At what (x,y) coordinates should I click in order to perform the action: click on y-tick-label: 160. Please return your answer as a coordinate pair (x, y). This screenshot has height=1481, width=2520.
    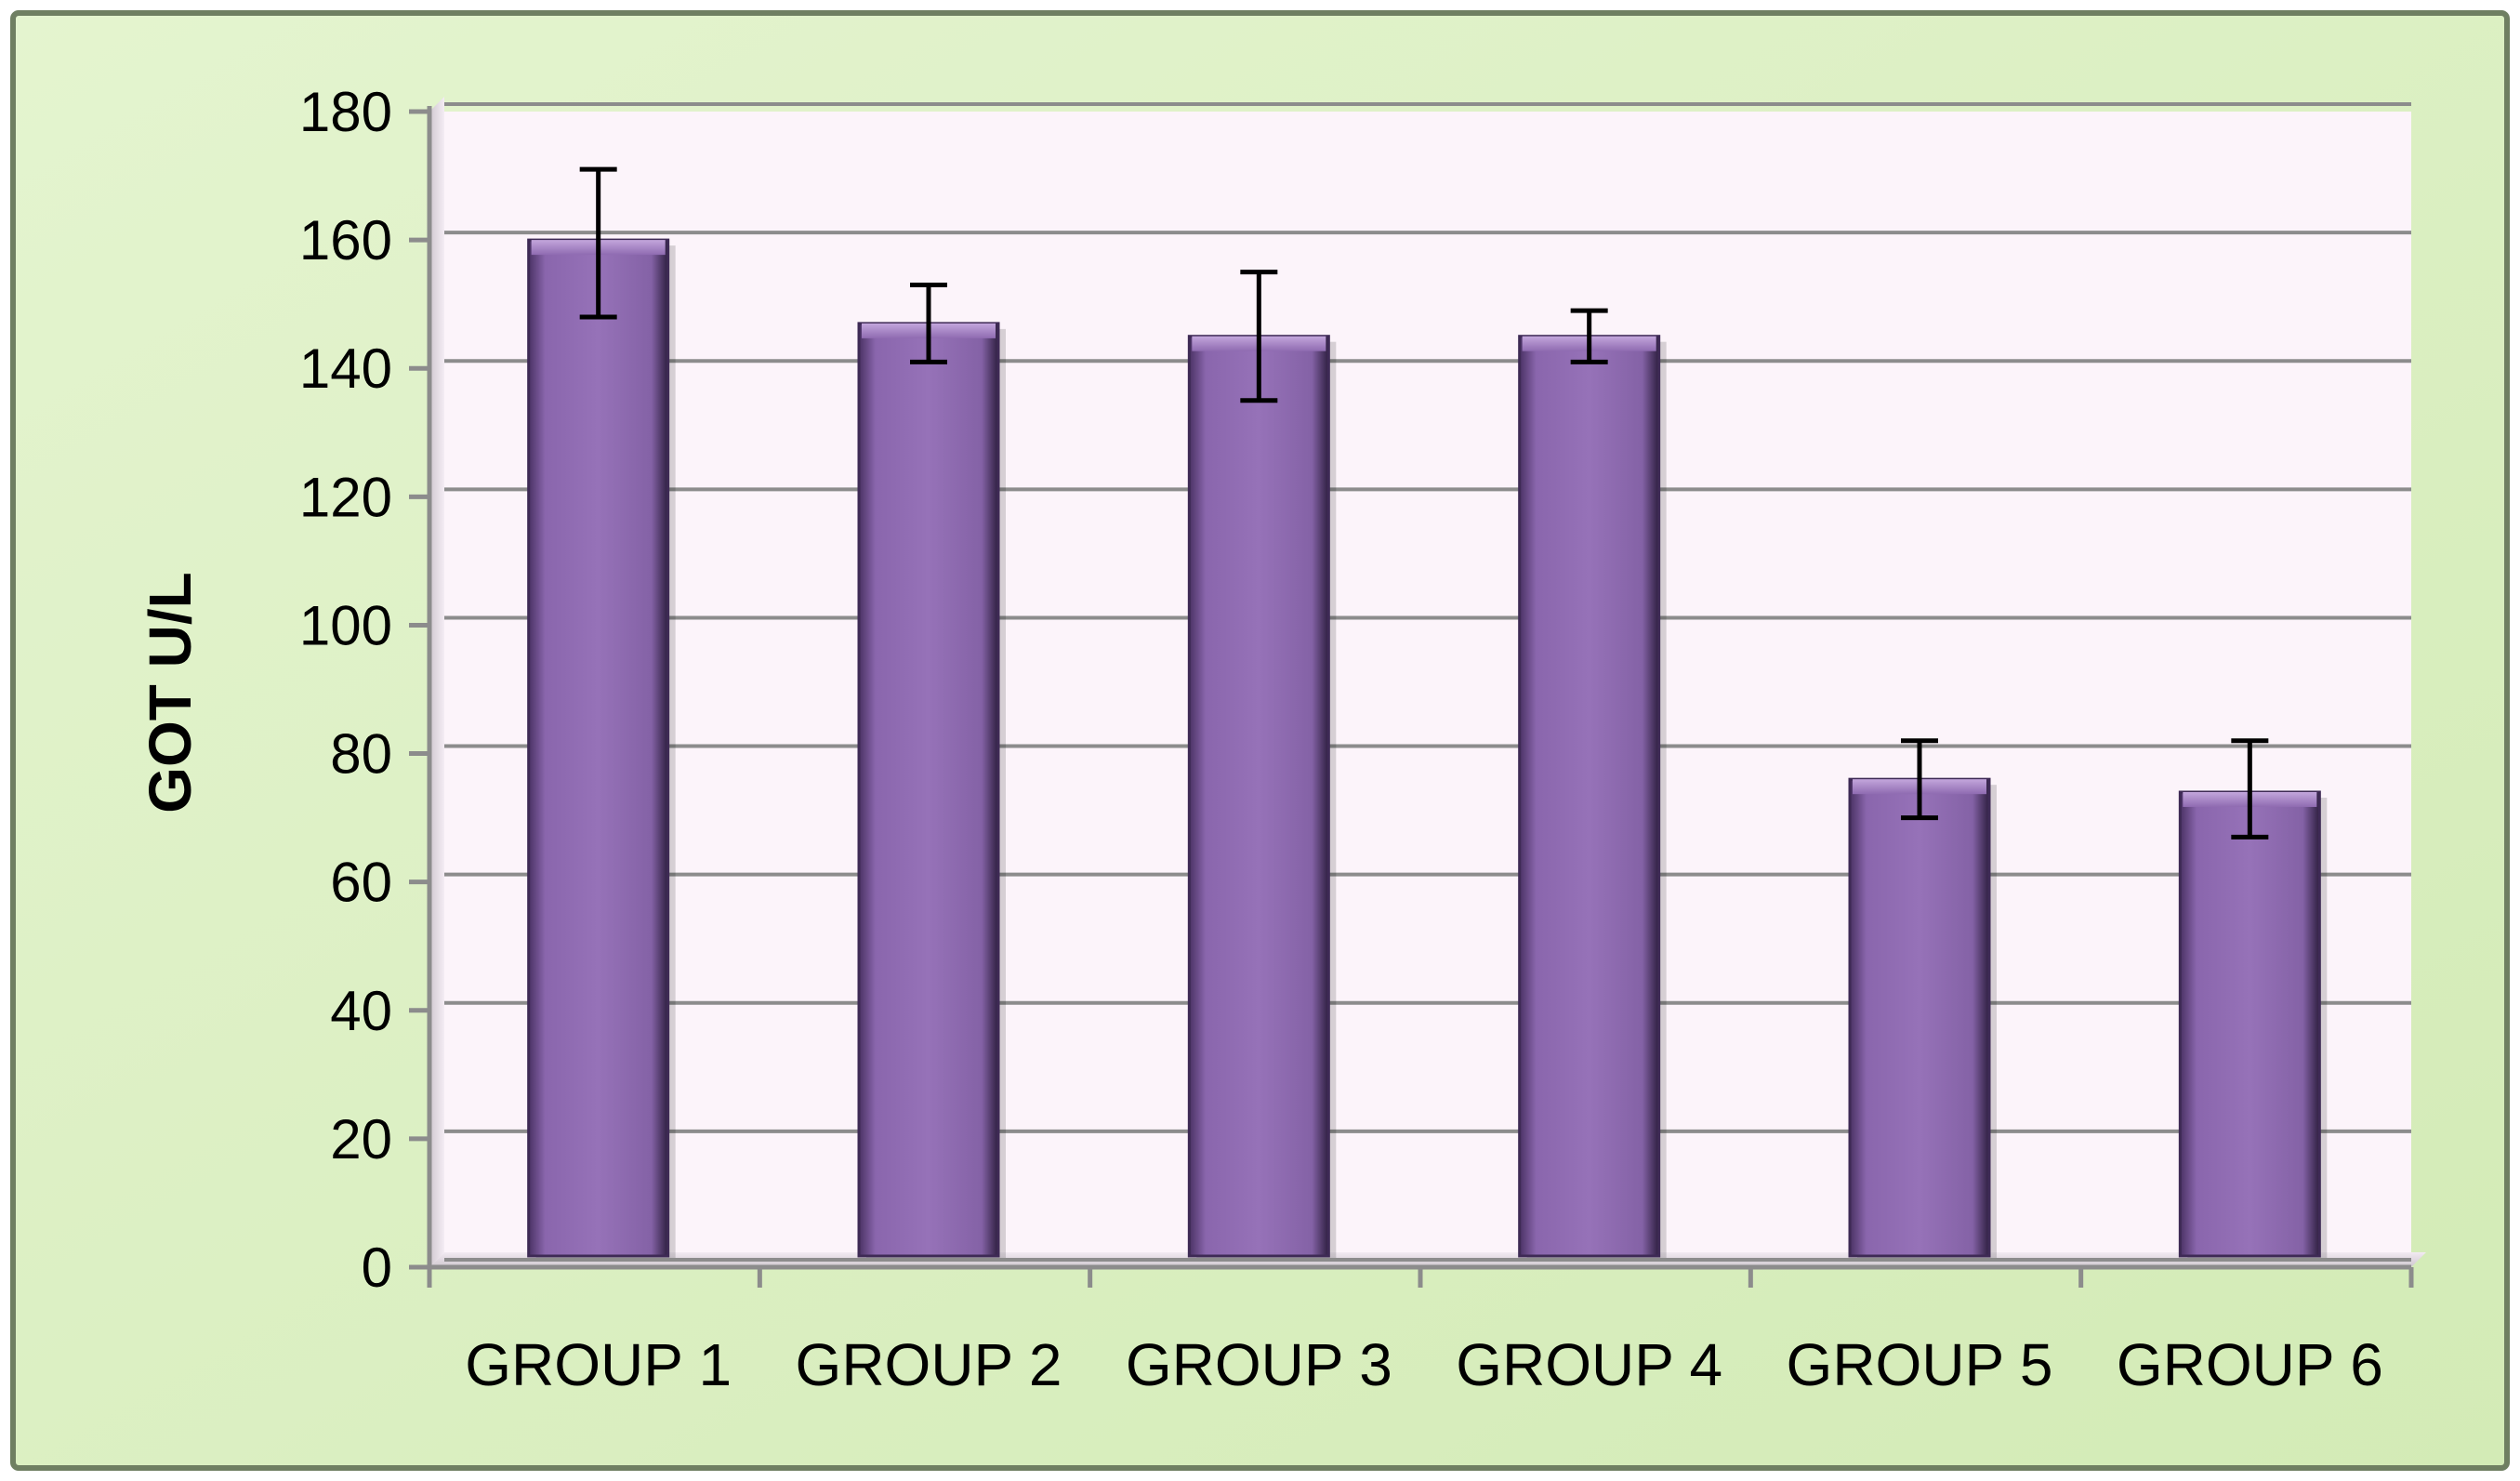
    Looking at the image, I should click on (345, 240).